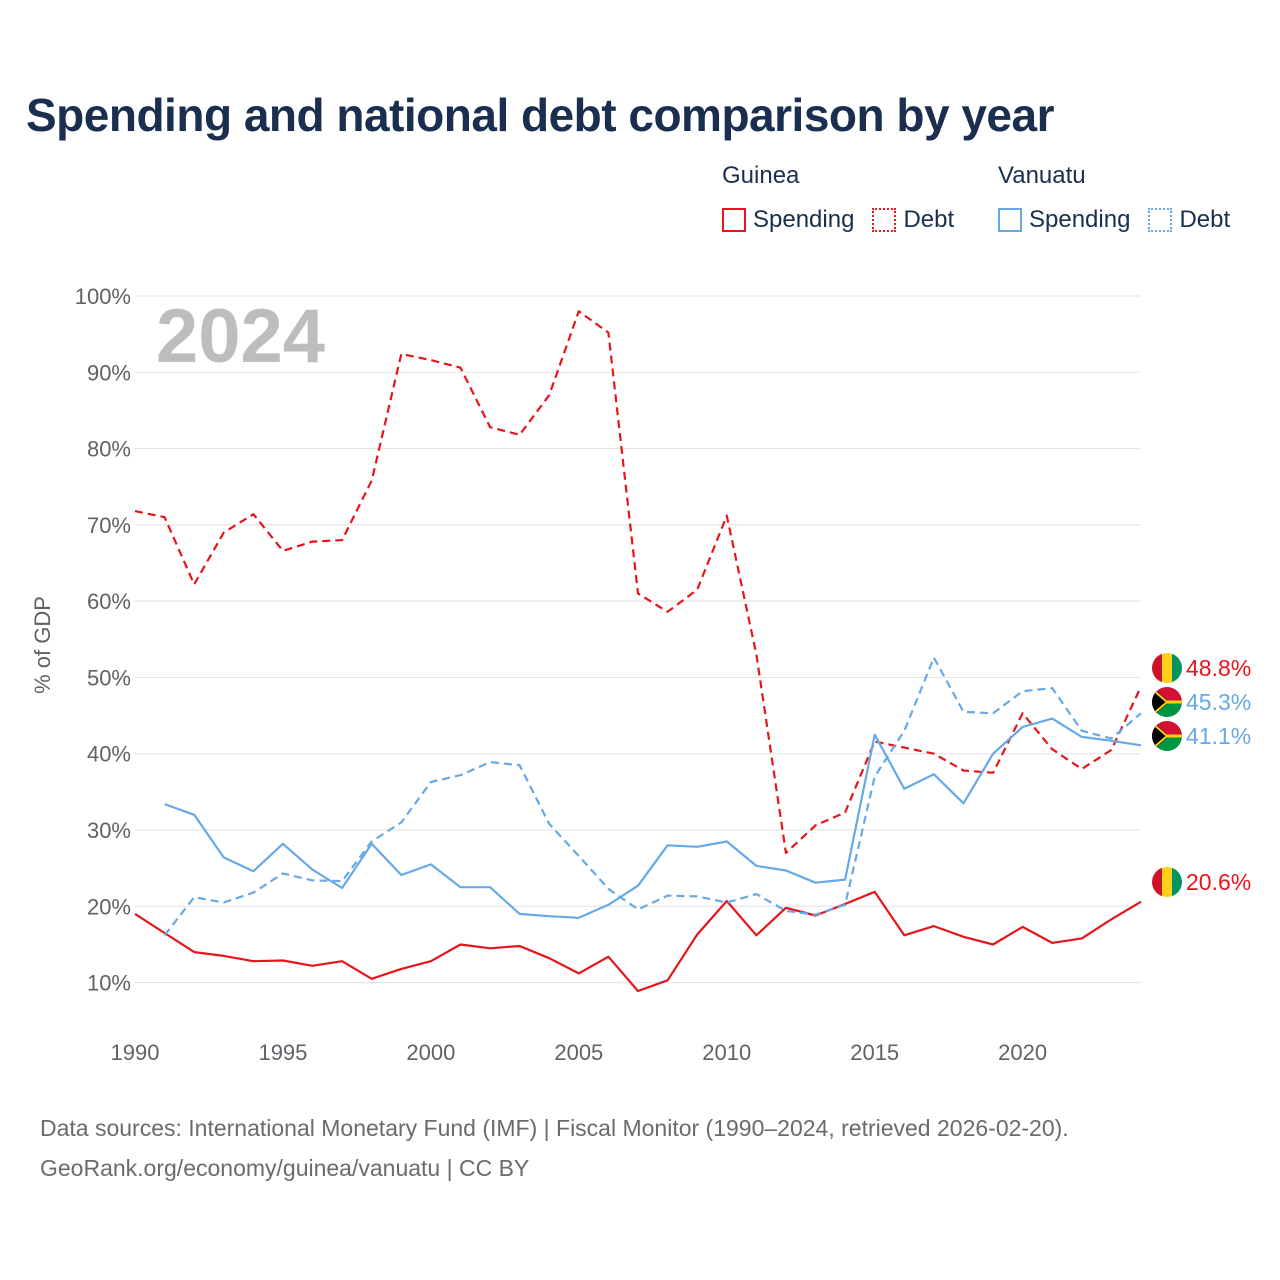 This screenshot has width=1280, height=1280. I want to click on y-tick-label: 60%, so click(109, 601).